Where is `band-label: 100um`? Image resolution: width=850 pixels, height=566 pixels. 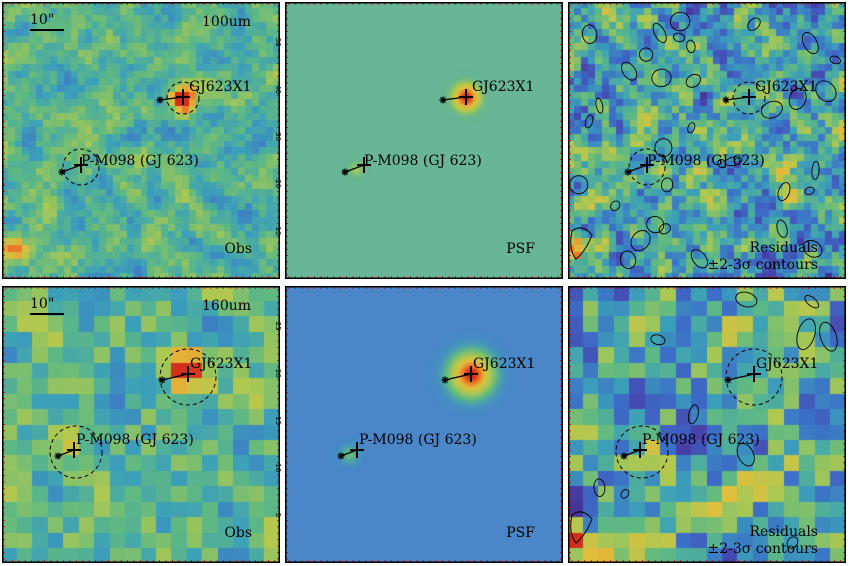
band-label: 100um is located at coordinates (226, 22).